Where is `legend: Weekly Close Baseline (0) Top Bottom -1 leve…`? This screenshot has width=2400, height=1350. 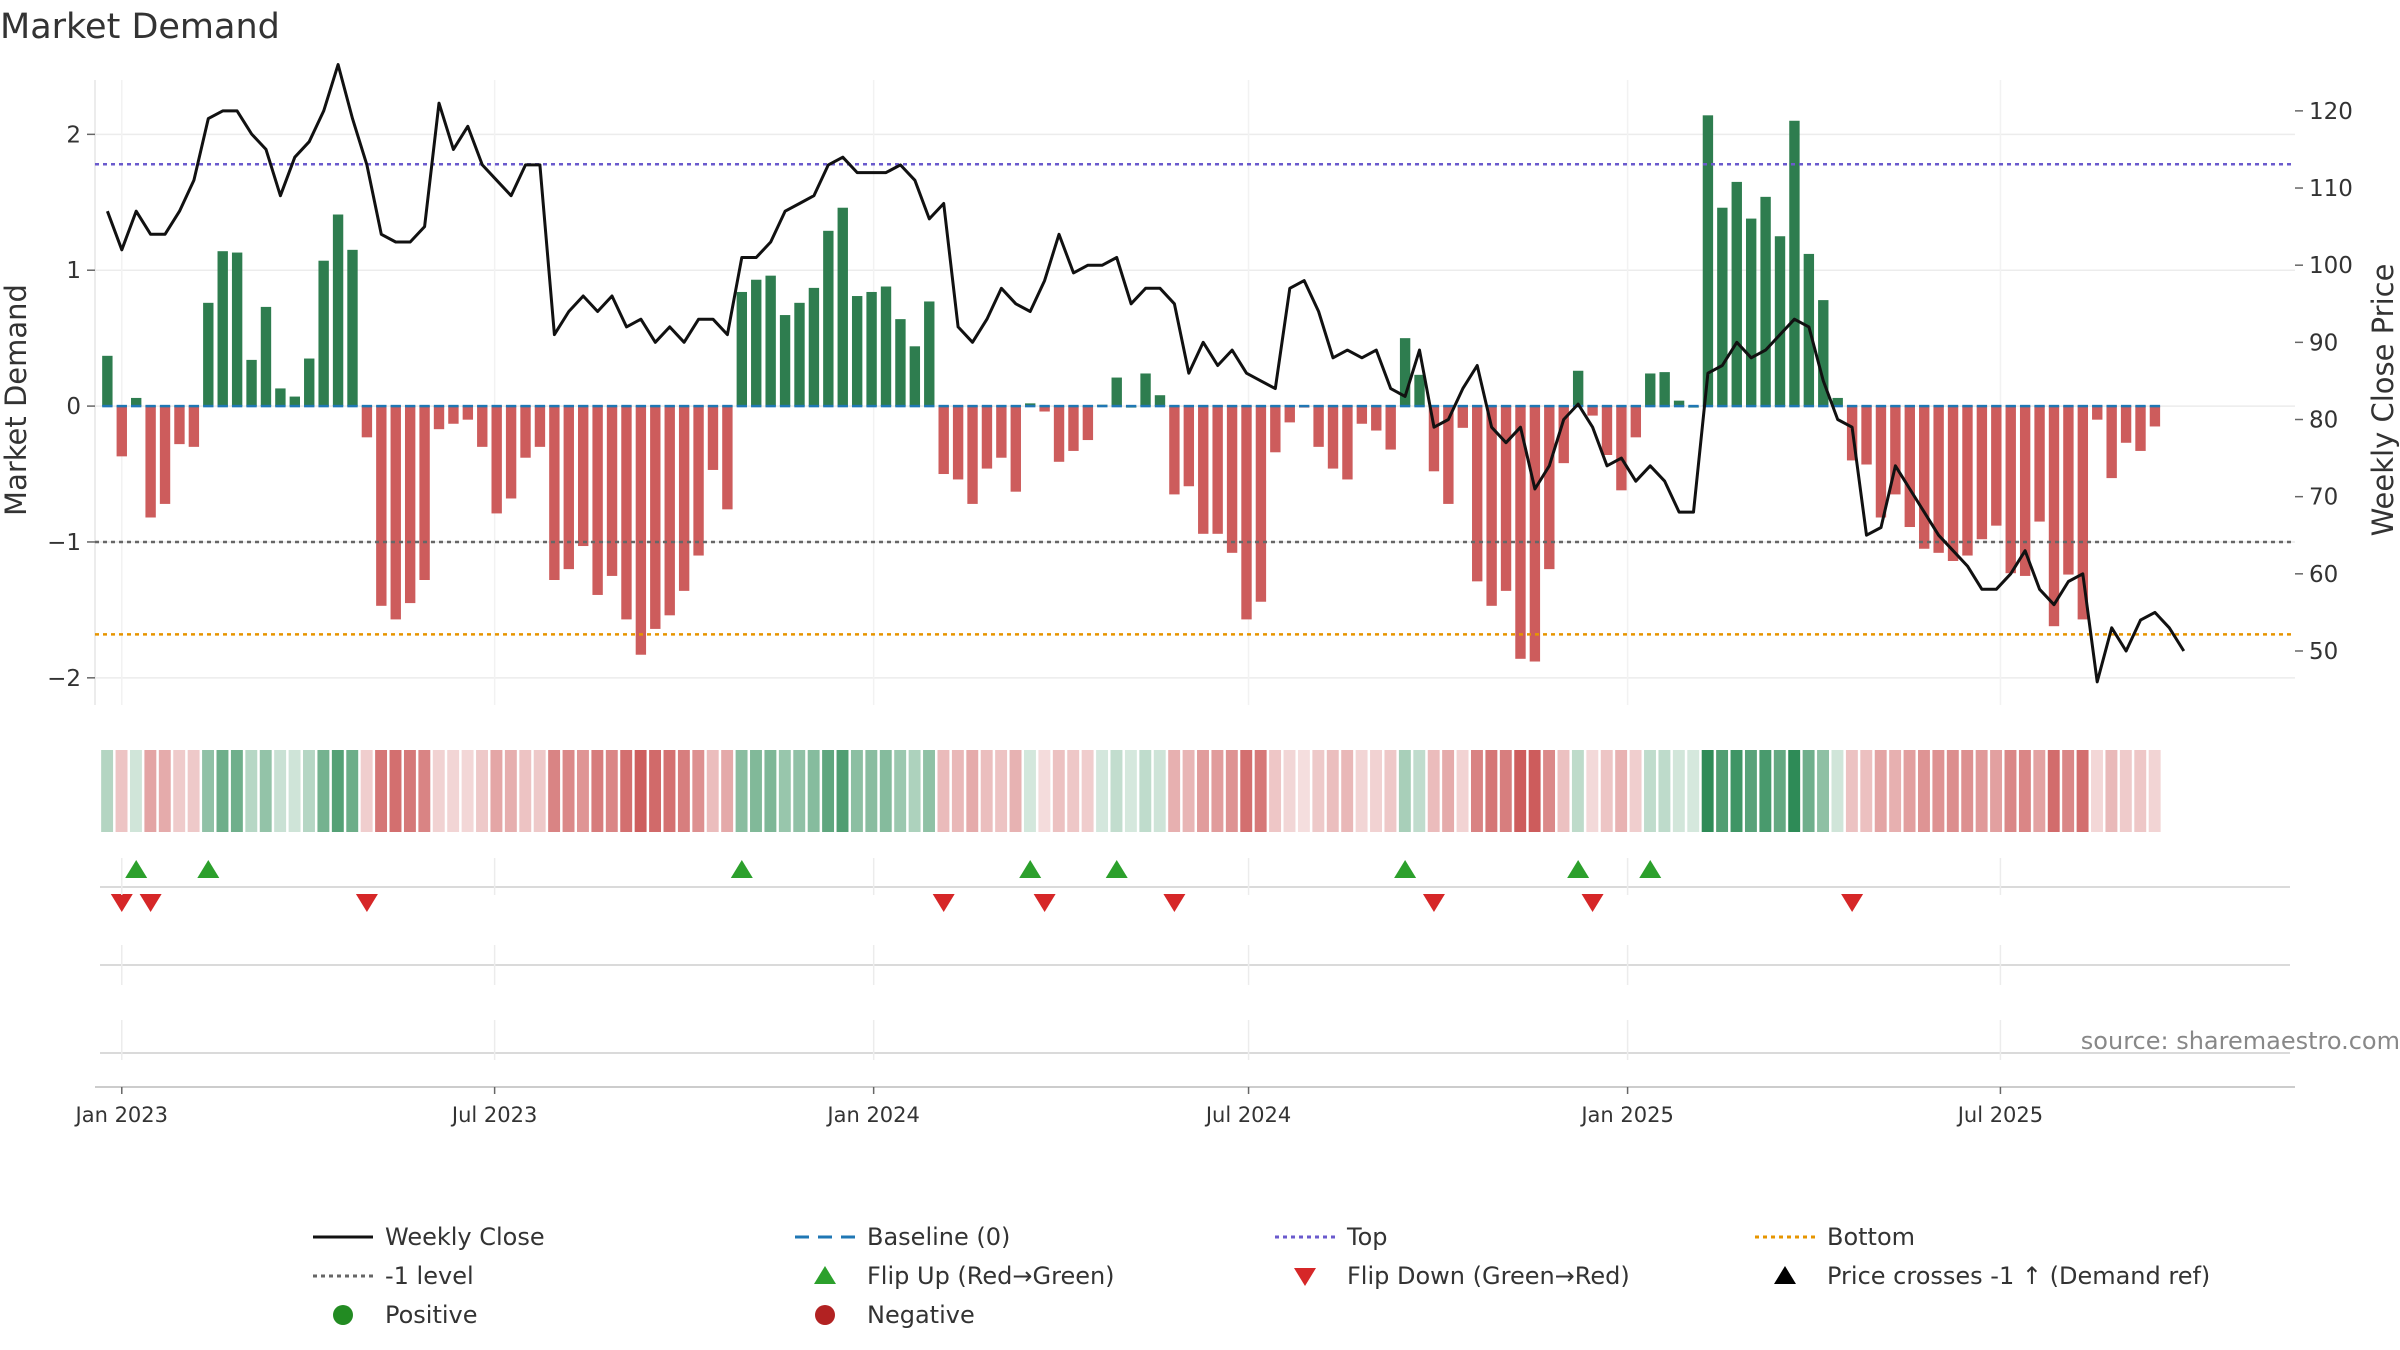
legend: Weekly Close Baseline (0) Top Bottom -1 leve… is located at coordinates (1261, 1276).